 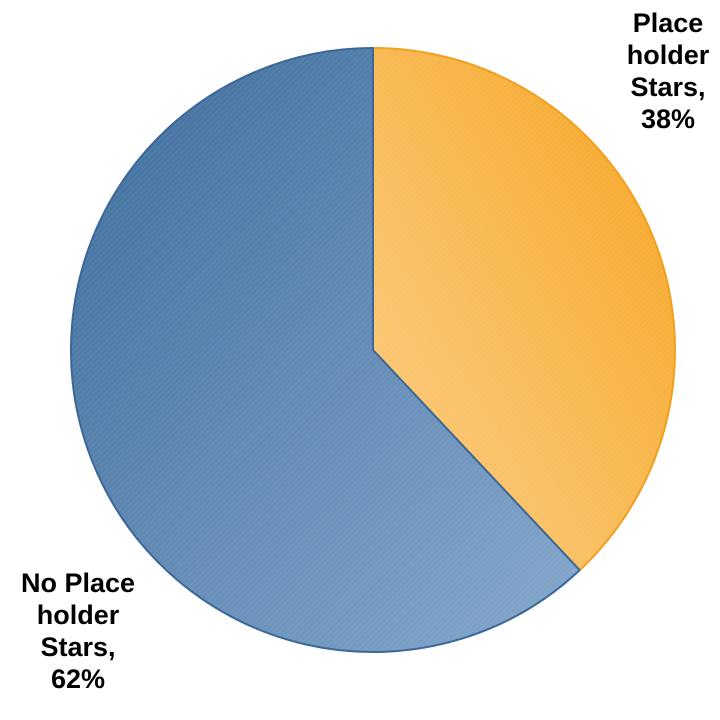 What do you see at coordinates (78, 679) in the screenshot?
I see `slice-label-line: 62%` at bounding box center [78, 679].